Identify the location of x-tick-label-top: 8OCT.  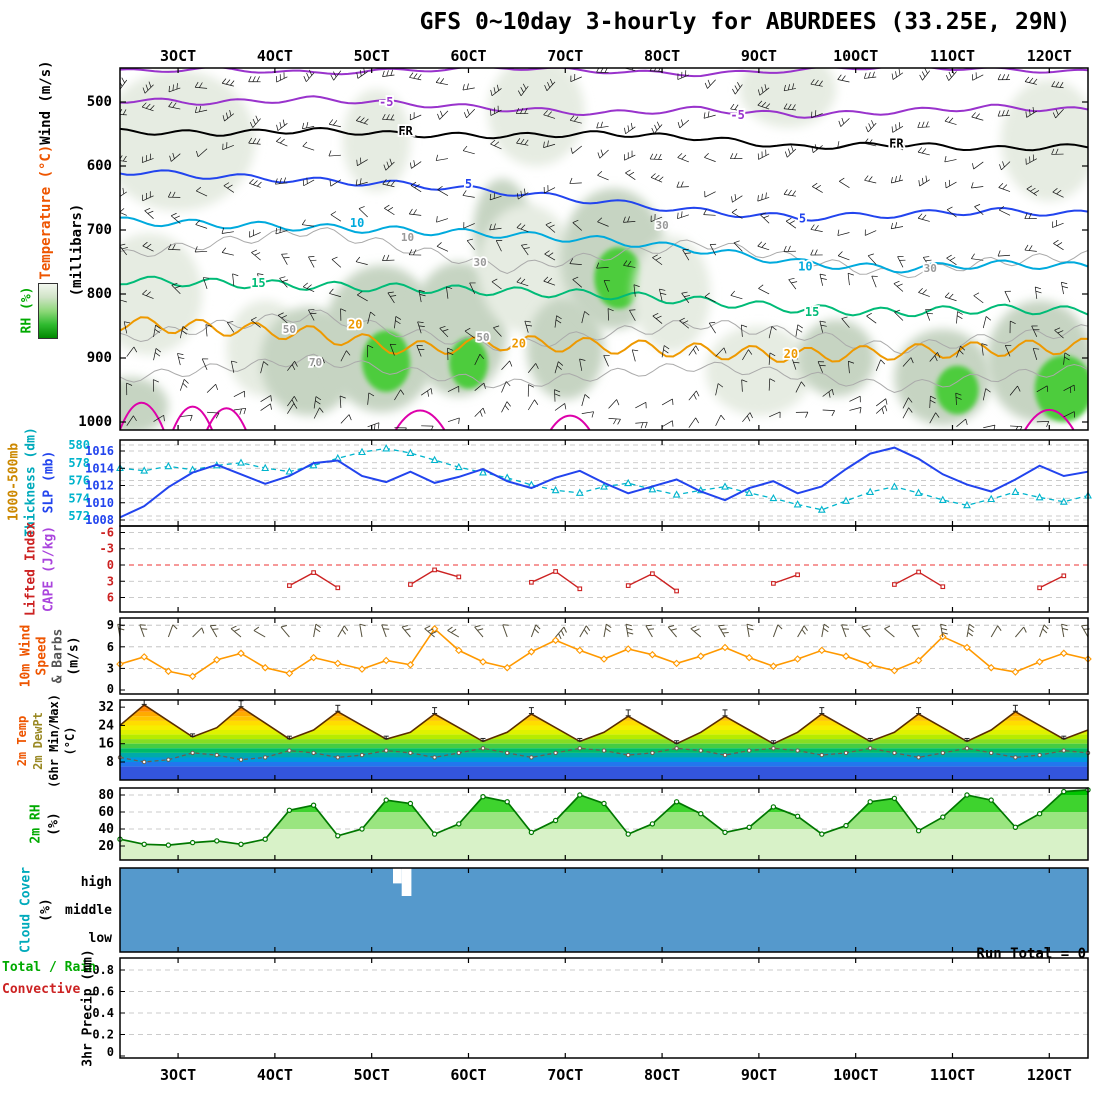
(662, 56).